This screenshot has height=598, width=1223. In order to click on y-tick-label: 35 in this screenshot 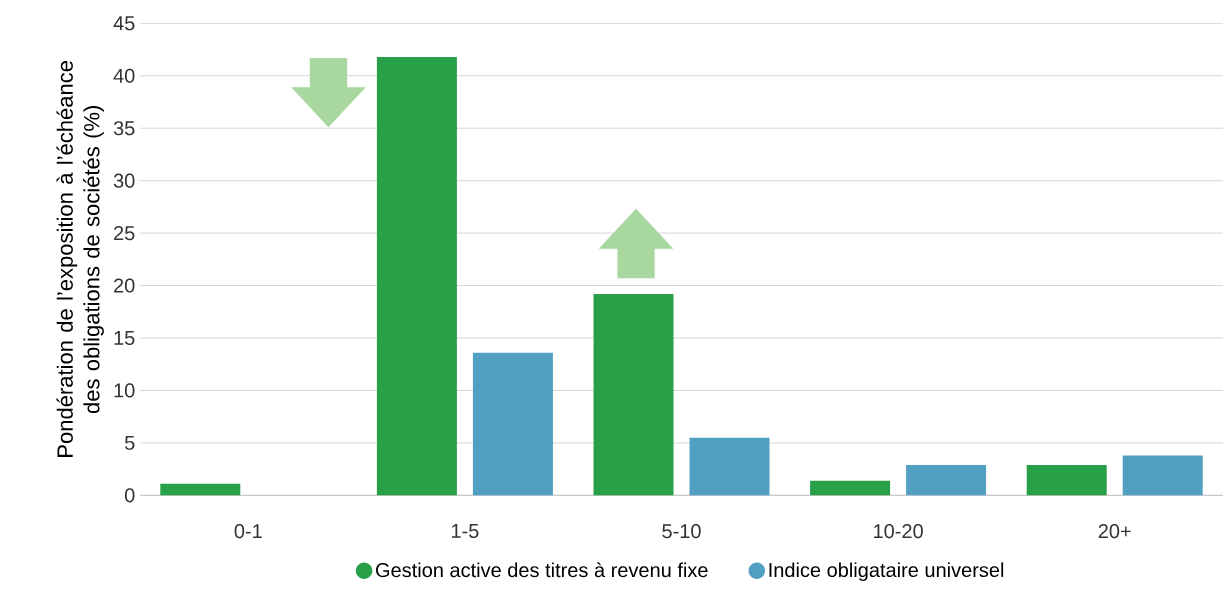, I will do `click(124, 128)`.